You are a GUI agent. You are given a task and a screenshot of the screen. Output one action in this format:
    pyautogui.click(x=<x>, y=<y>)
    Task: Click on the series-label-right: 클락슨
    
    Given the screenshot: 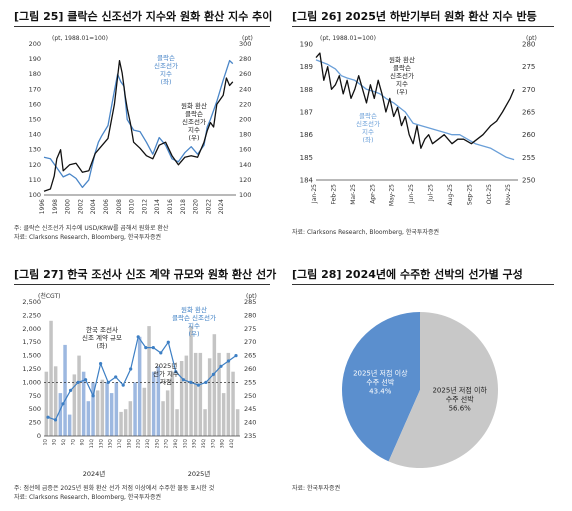 What is the action you would take?
    pyautogui.click(x=402, y=68)
    